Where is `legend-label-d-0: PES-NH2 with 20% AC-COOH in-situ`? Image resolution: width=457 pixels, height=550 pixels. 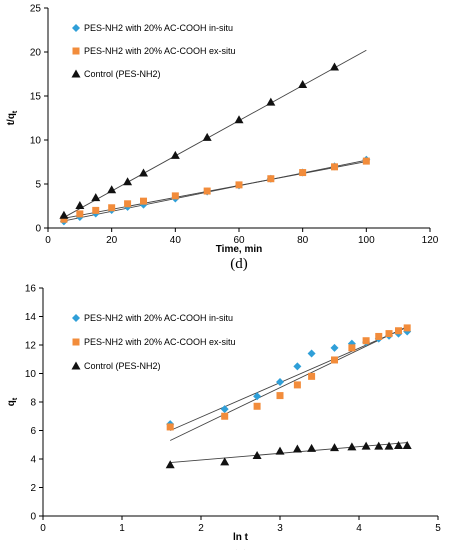 legend-label-d-0: PES-NH2 with 20% AC-COOH in-situ is located at coordinates (158, 28).